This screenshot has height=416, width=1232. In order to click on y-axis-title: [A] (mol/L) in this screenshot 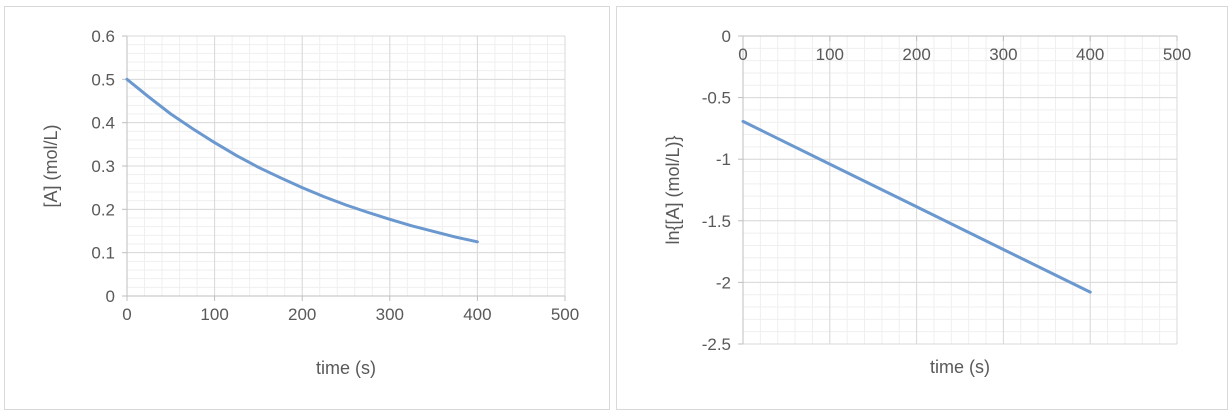, I will do `click(51, 165)`.